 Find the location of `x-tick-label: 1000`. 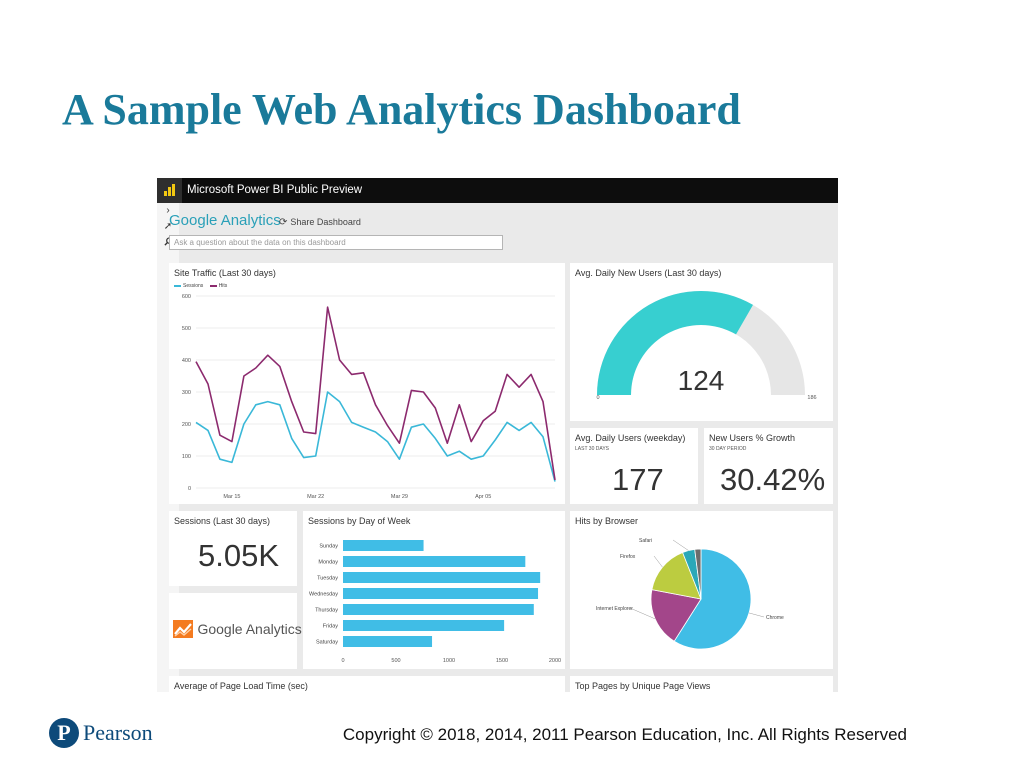

x-tick-label: 1000 is located at coordinates (449, 661).